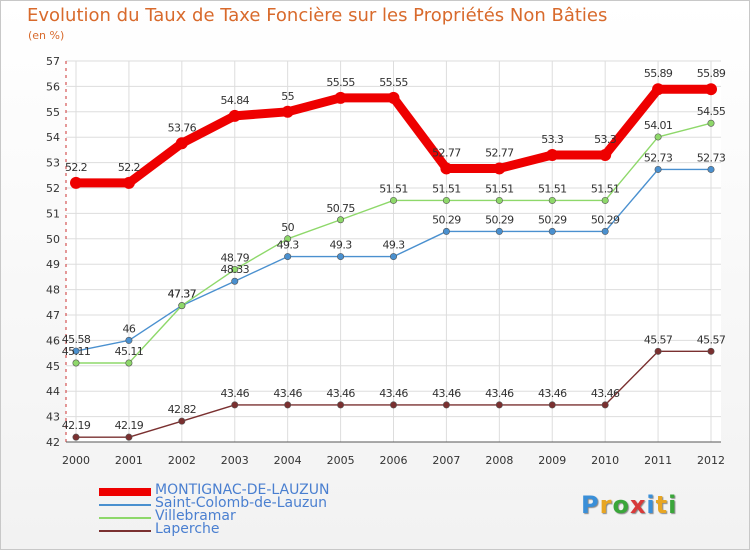 The width and height of the screenshot is (750, 550). Describe the element at coordinates (711, 460) in the screenshot. I see `x-tick-label: 2012` at that location.